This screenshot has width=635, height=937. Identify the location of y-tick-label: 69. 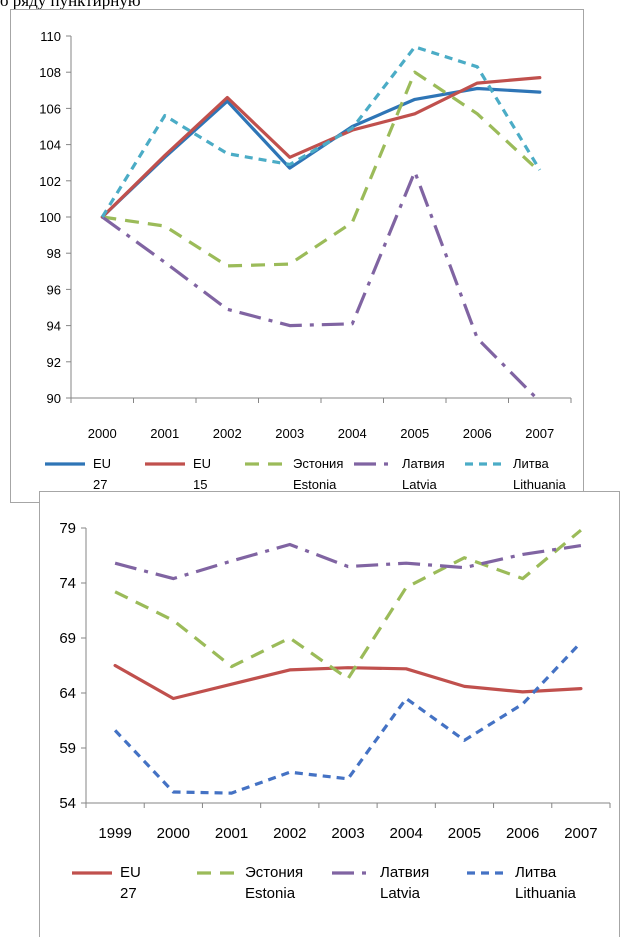
(67, 638).